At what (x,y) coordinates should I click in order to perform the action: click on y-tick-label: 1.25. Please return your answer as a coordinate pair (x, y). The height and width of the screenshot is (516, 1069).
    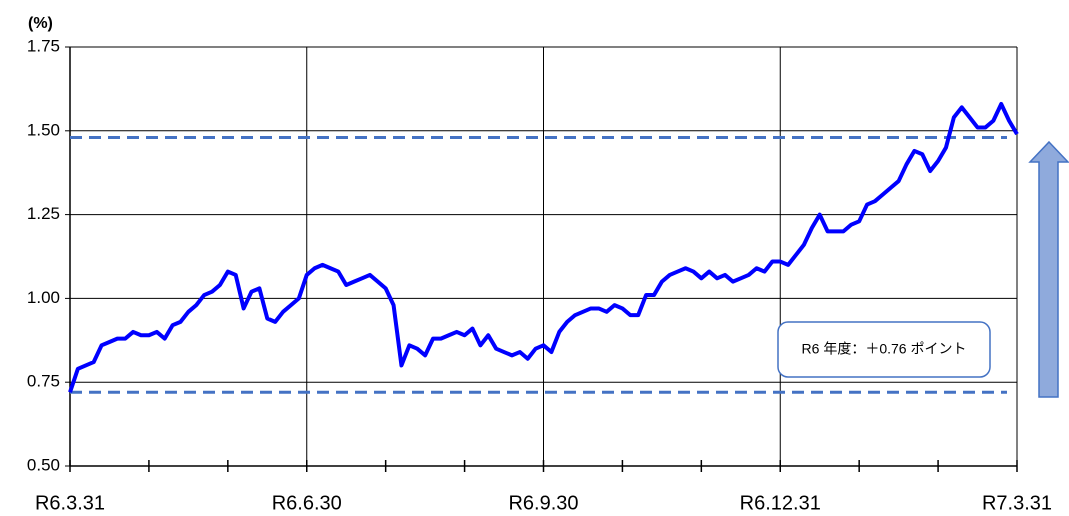
    Looking at the image, I should click on (43, 213).